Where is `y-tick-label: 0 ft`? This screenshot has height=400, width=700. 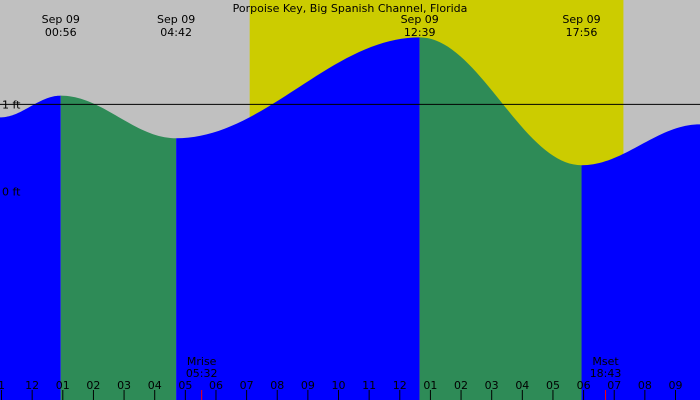 y-tick-label: 0 ft is located at coordinates (11, 191).